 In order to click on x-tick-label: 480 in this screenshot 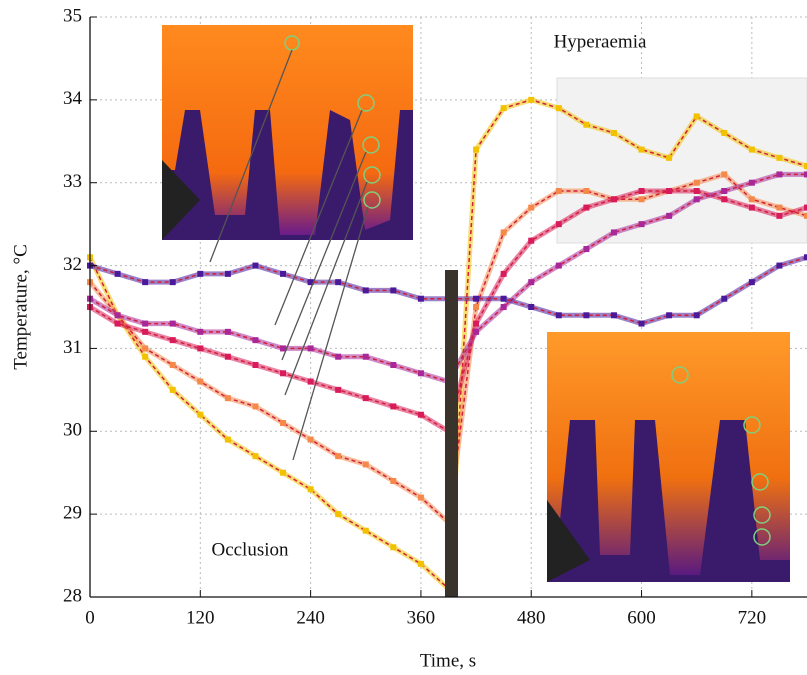, I will do `click(531, 617)`.